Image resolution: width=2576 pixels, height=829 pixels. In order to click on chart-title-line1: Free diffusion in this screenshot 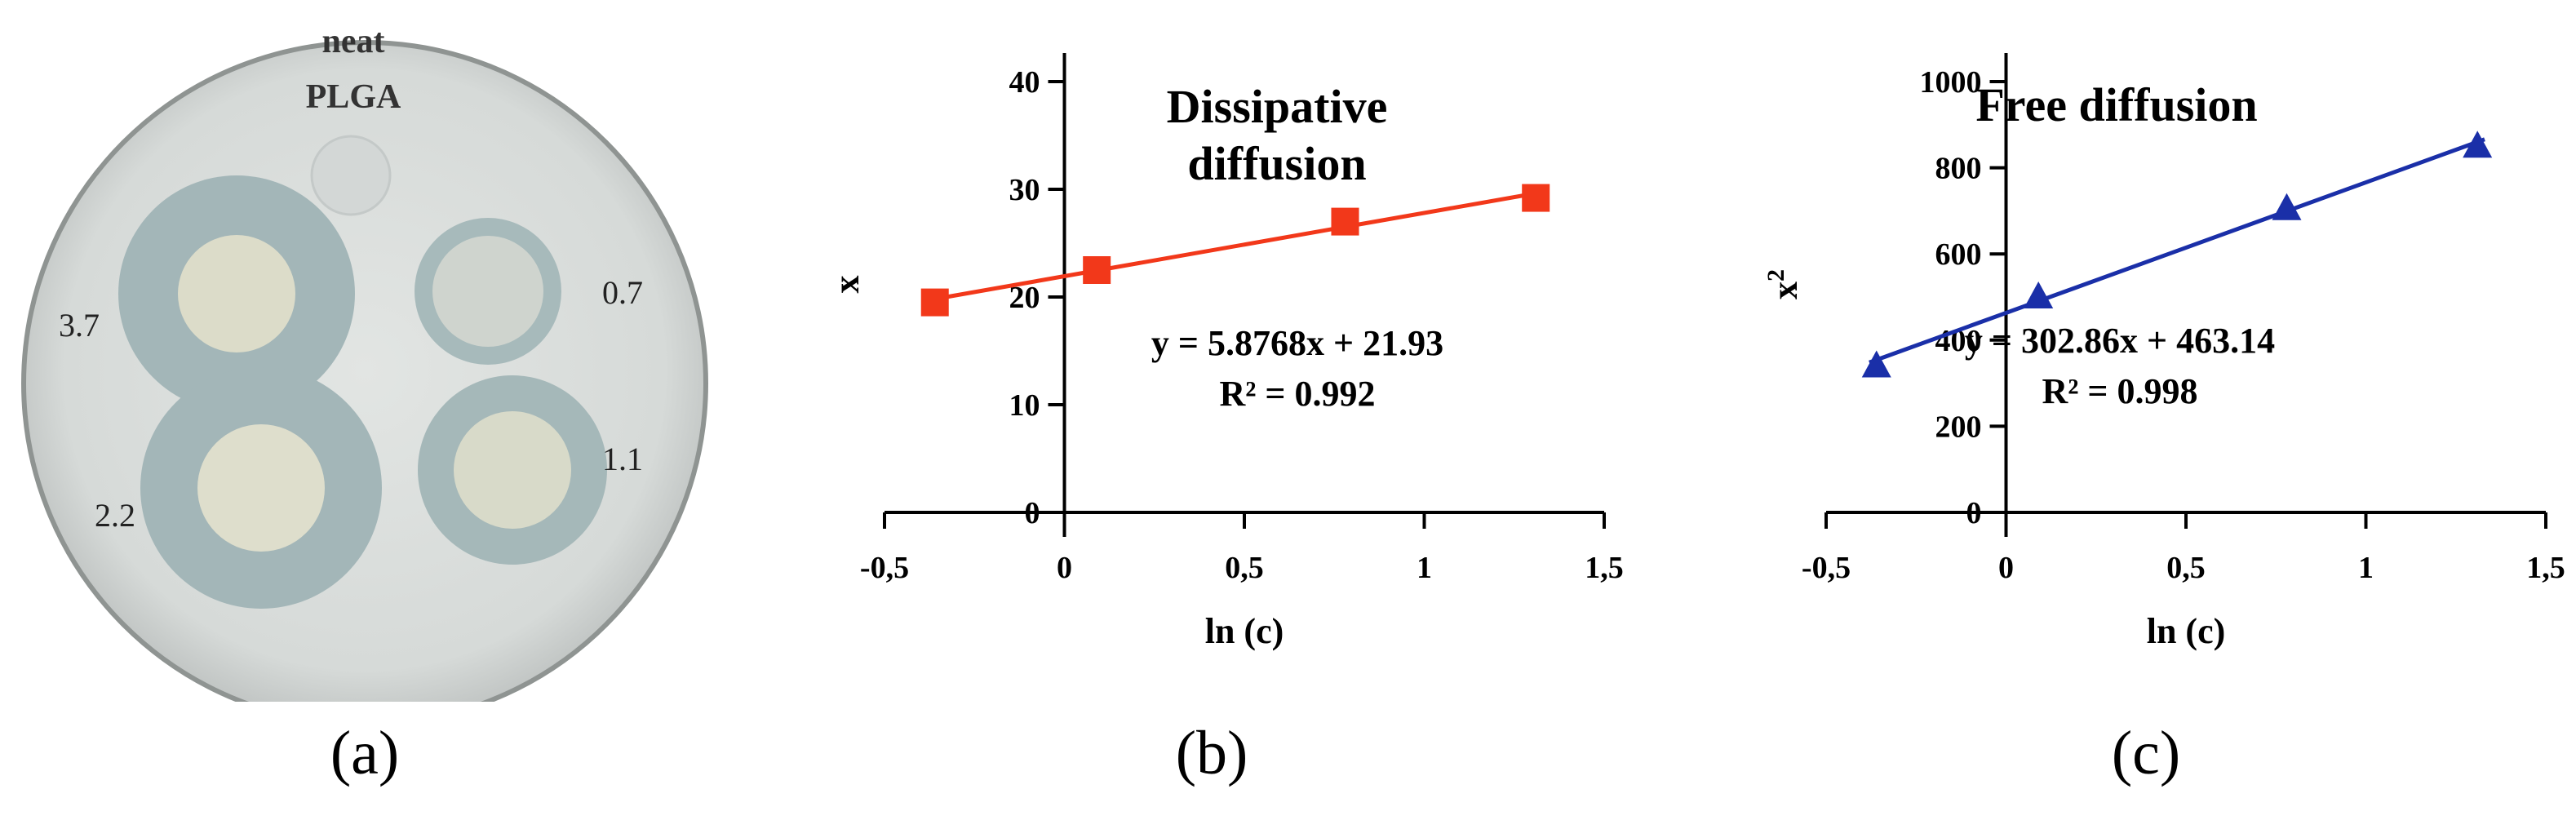, I will do `click(2116, 104)`.